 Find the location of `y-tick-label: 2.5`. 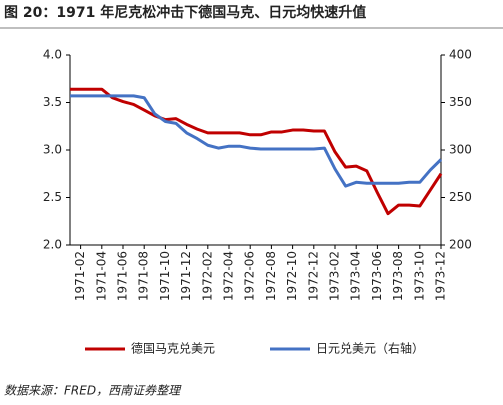

y-tick-label: 2.5 is located at coordinates (52, 197).